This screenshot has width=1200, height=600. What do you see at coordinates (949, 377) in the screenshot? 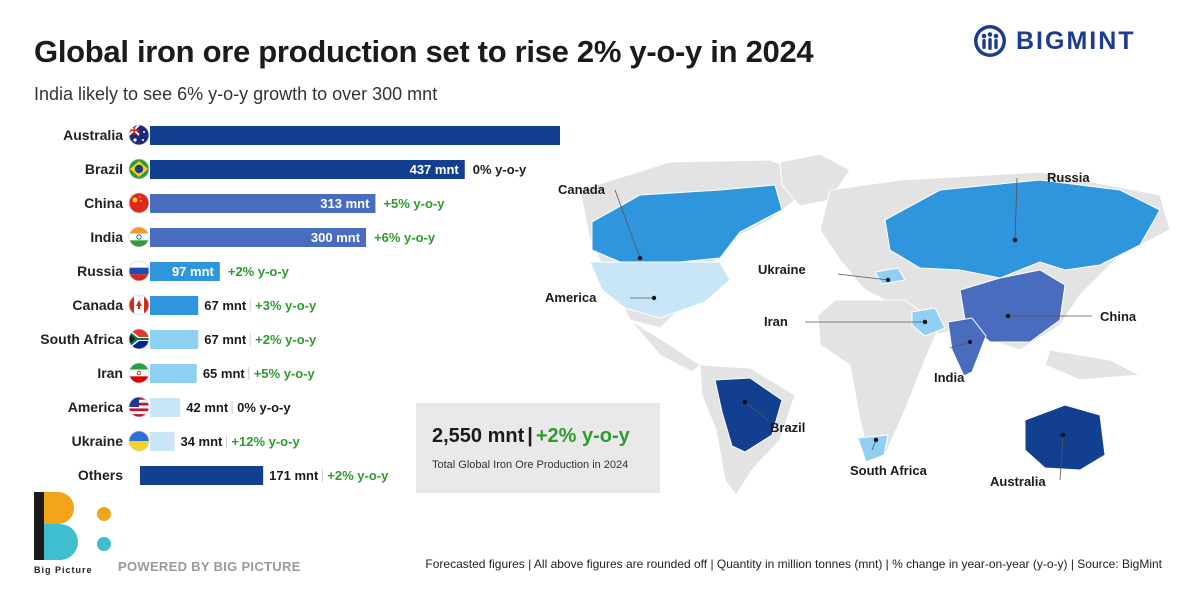
I see `map-label: India` at bounding box center [949, 377].